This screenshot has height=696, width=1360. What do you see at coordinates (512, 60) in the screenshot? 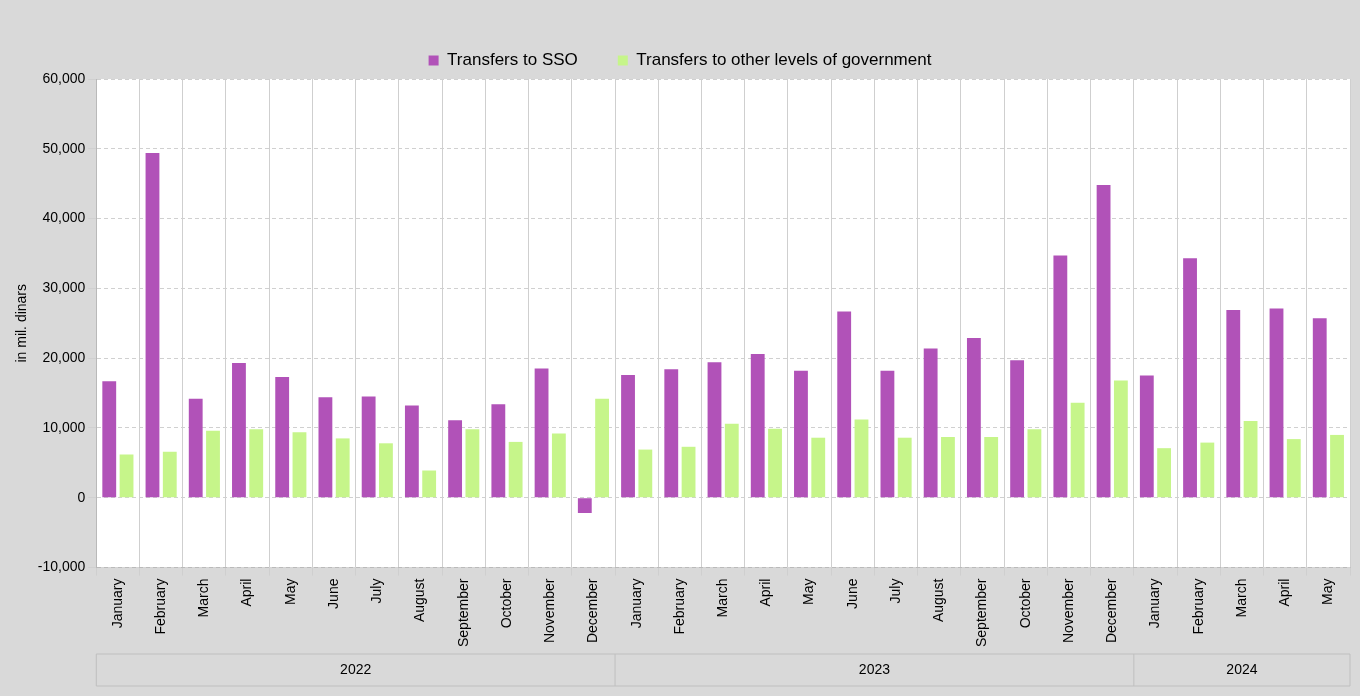
I see `legend-label: Transfers to SSO` at bounding box center [512, 60].